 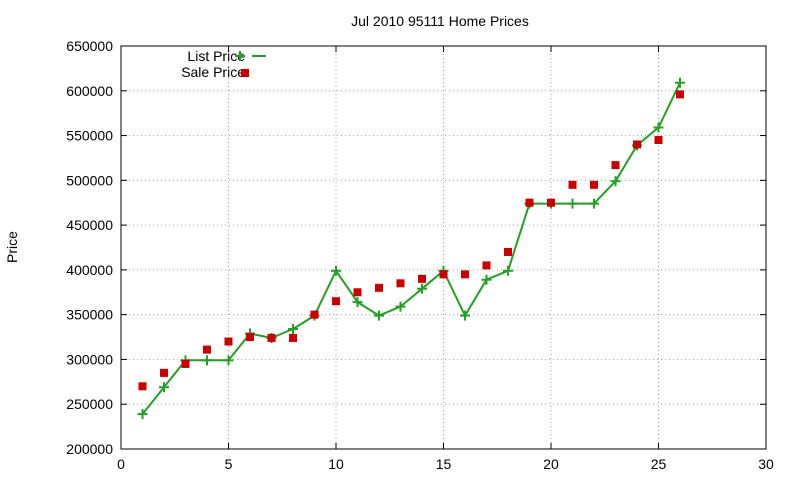 I want to click on x-tick-label: 5, so click(x=229, y=464).